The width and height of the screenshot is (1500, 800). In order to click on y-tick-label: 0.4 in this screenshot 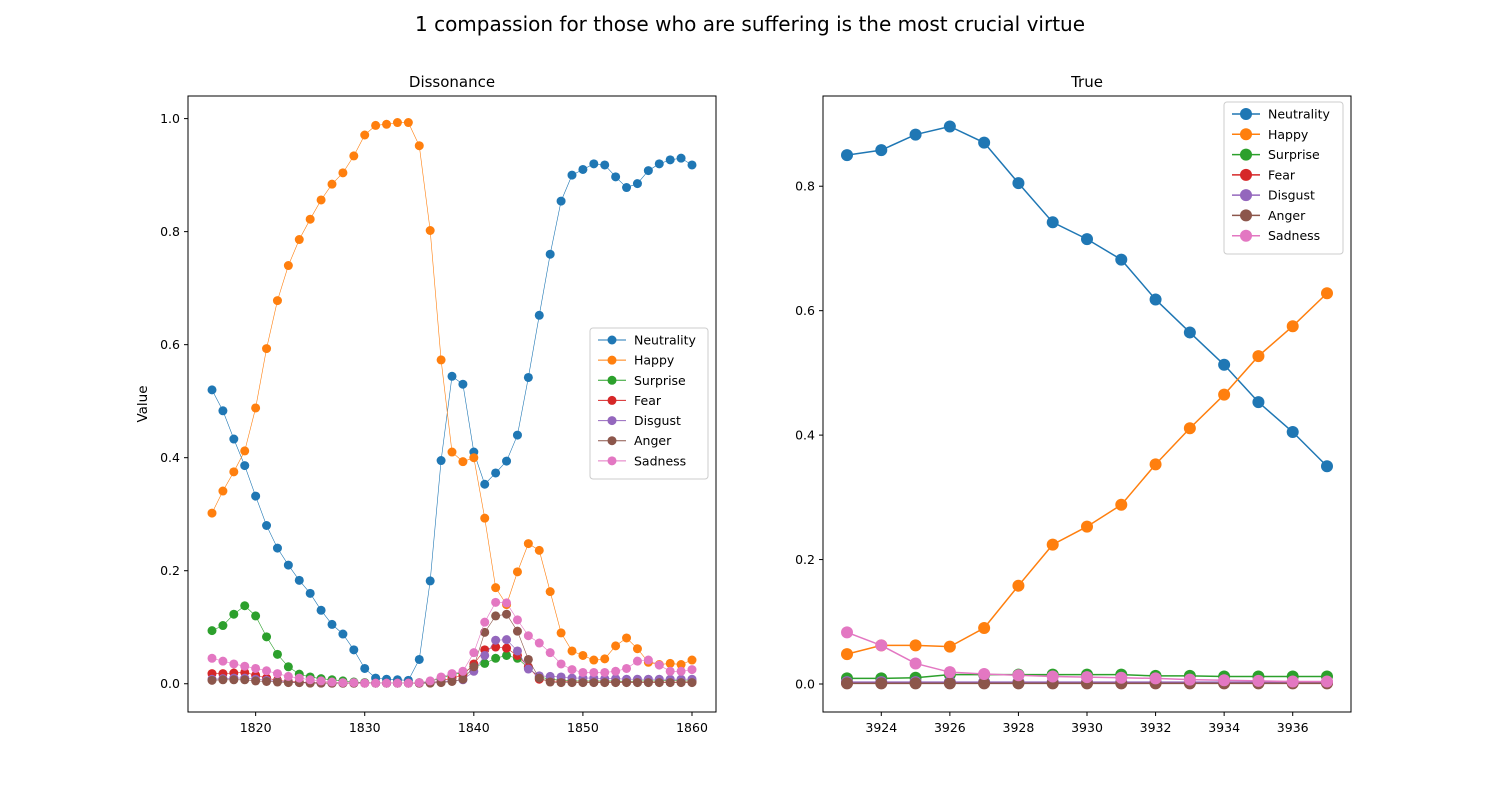, I will do `click(170, 457)`.